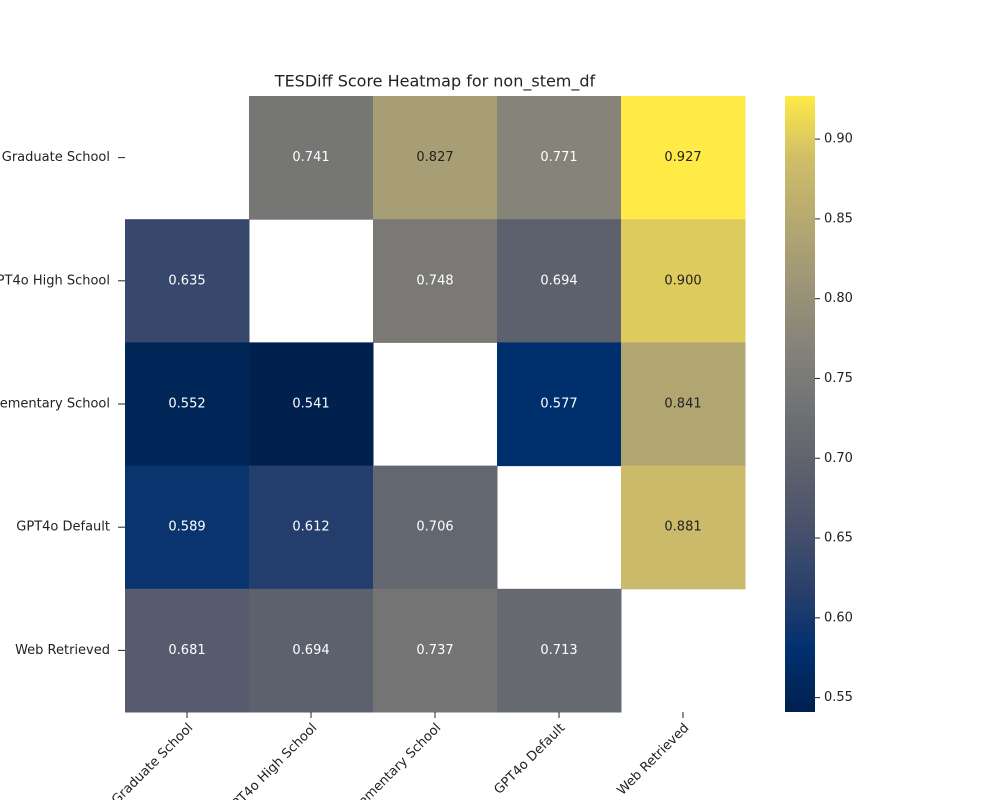 The image size is (1000, 800). I want to click on colorbar-tick-label: 0.90, so click(838, 139).